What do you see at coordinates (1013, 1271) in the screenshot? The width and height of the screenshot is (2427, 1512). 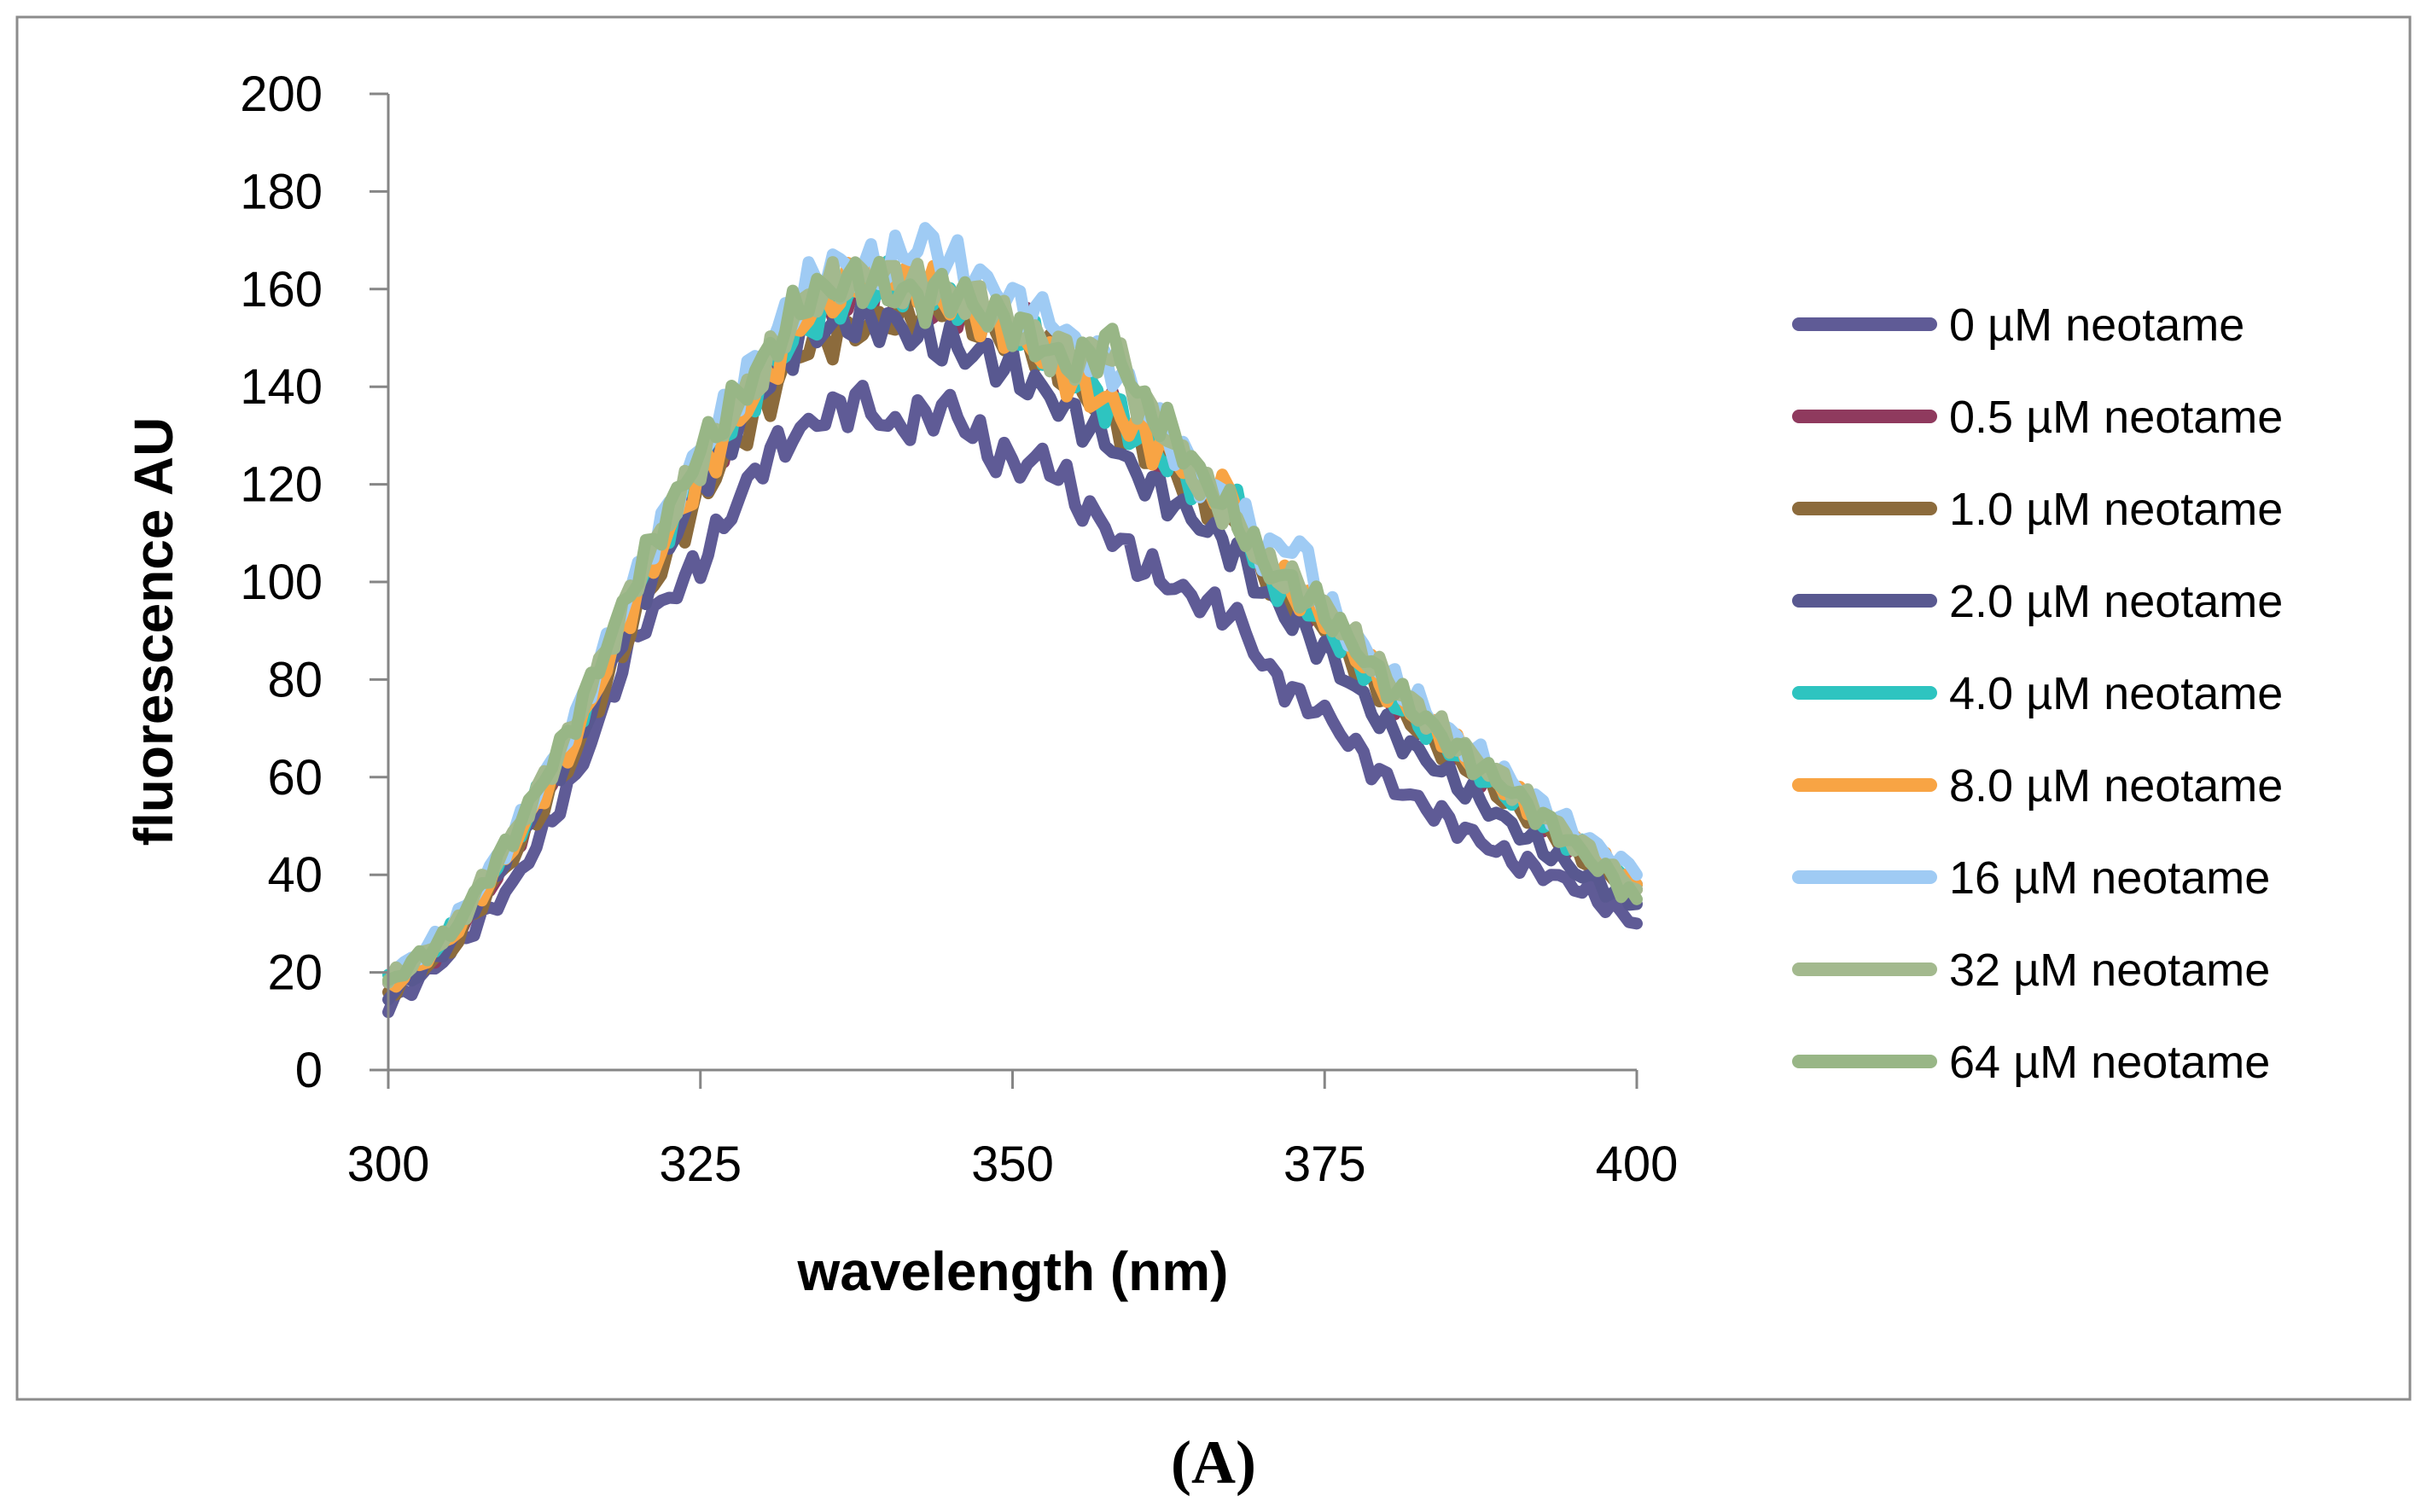 I see `x-axis-title: wavelength (nm)` at bounding box center [1013, 1271].